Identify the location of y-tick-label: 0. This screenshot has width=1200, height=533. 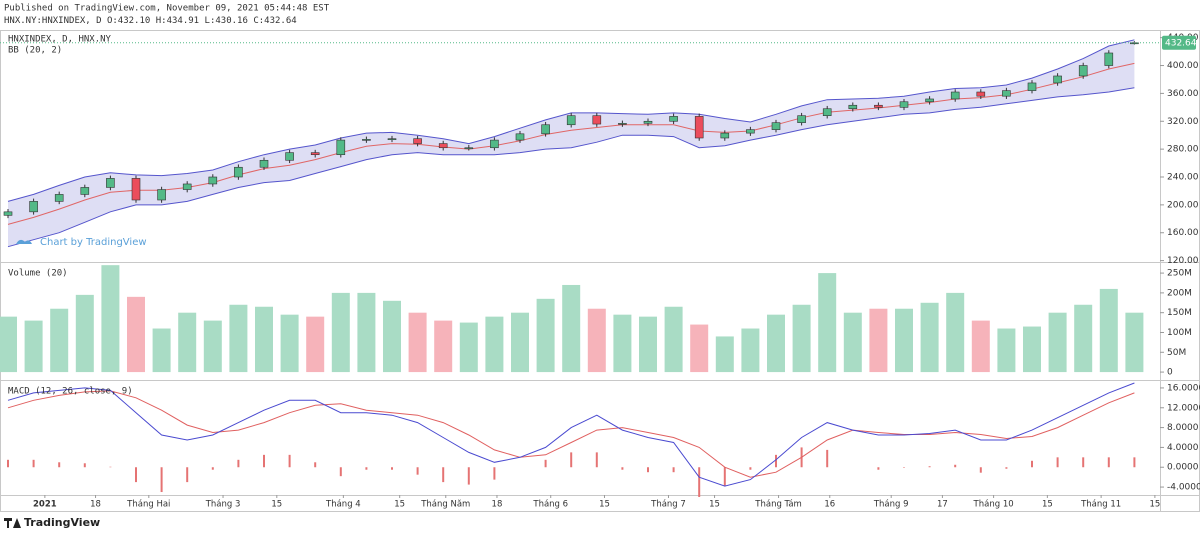
(1170, 373).